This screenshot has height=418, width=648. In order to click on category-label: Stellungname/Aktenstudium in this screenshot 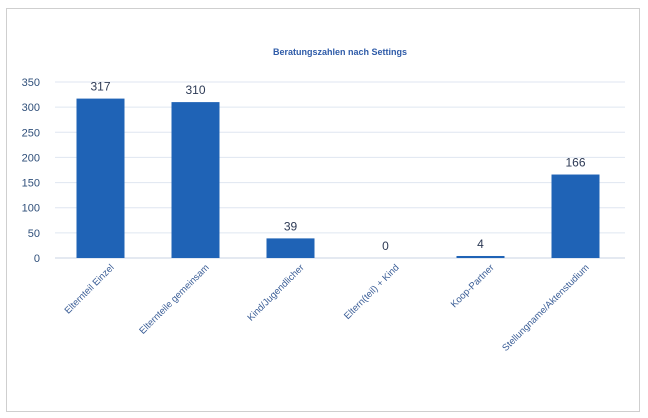, I will do `click(545, 307)`.